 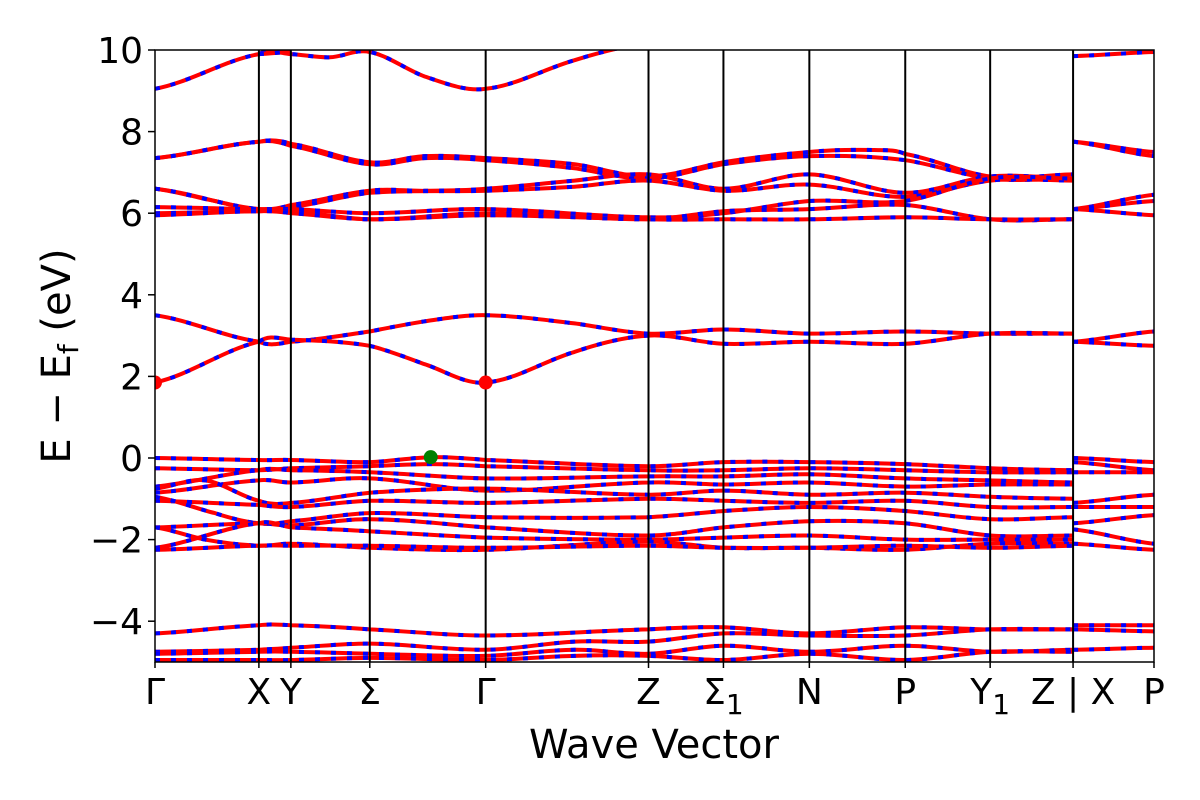 What do you see at coordinates (905, 692) in the screenshot?
I see `x-tick-label-8: P` at bounding box center [905, 692].